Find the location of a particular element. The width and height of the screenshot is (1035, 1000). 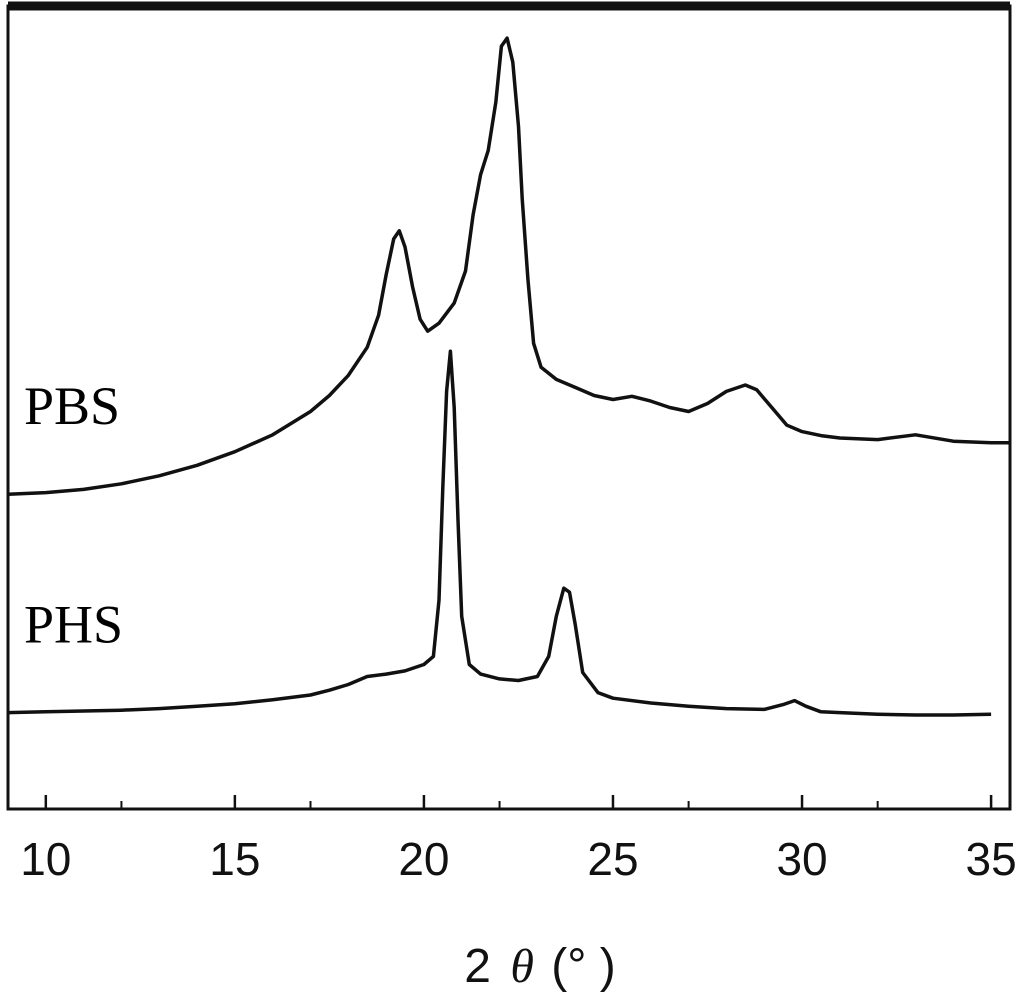

series-label-pbs: PBS is located at coordinates (72, 406).